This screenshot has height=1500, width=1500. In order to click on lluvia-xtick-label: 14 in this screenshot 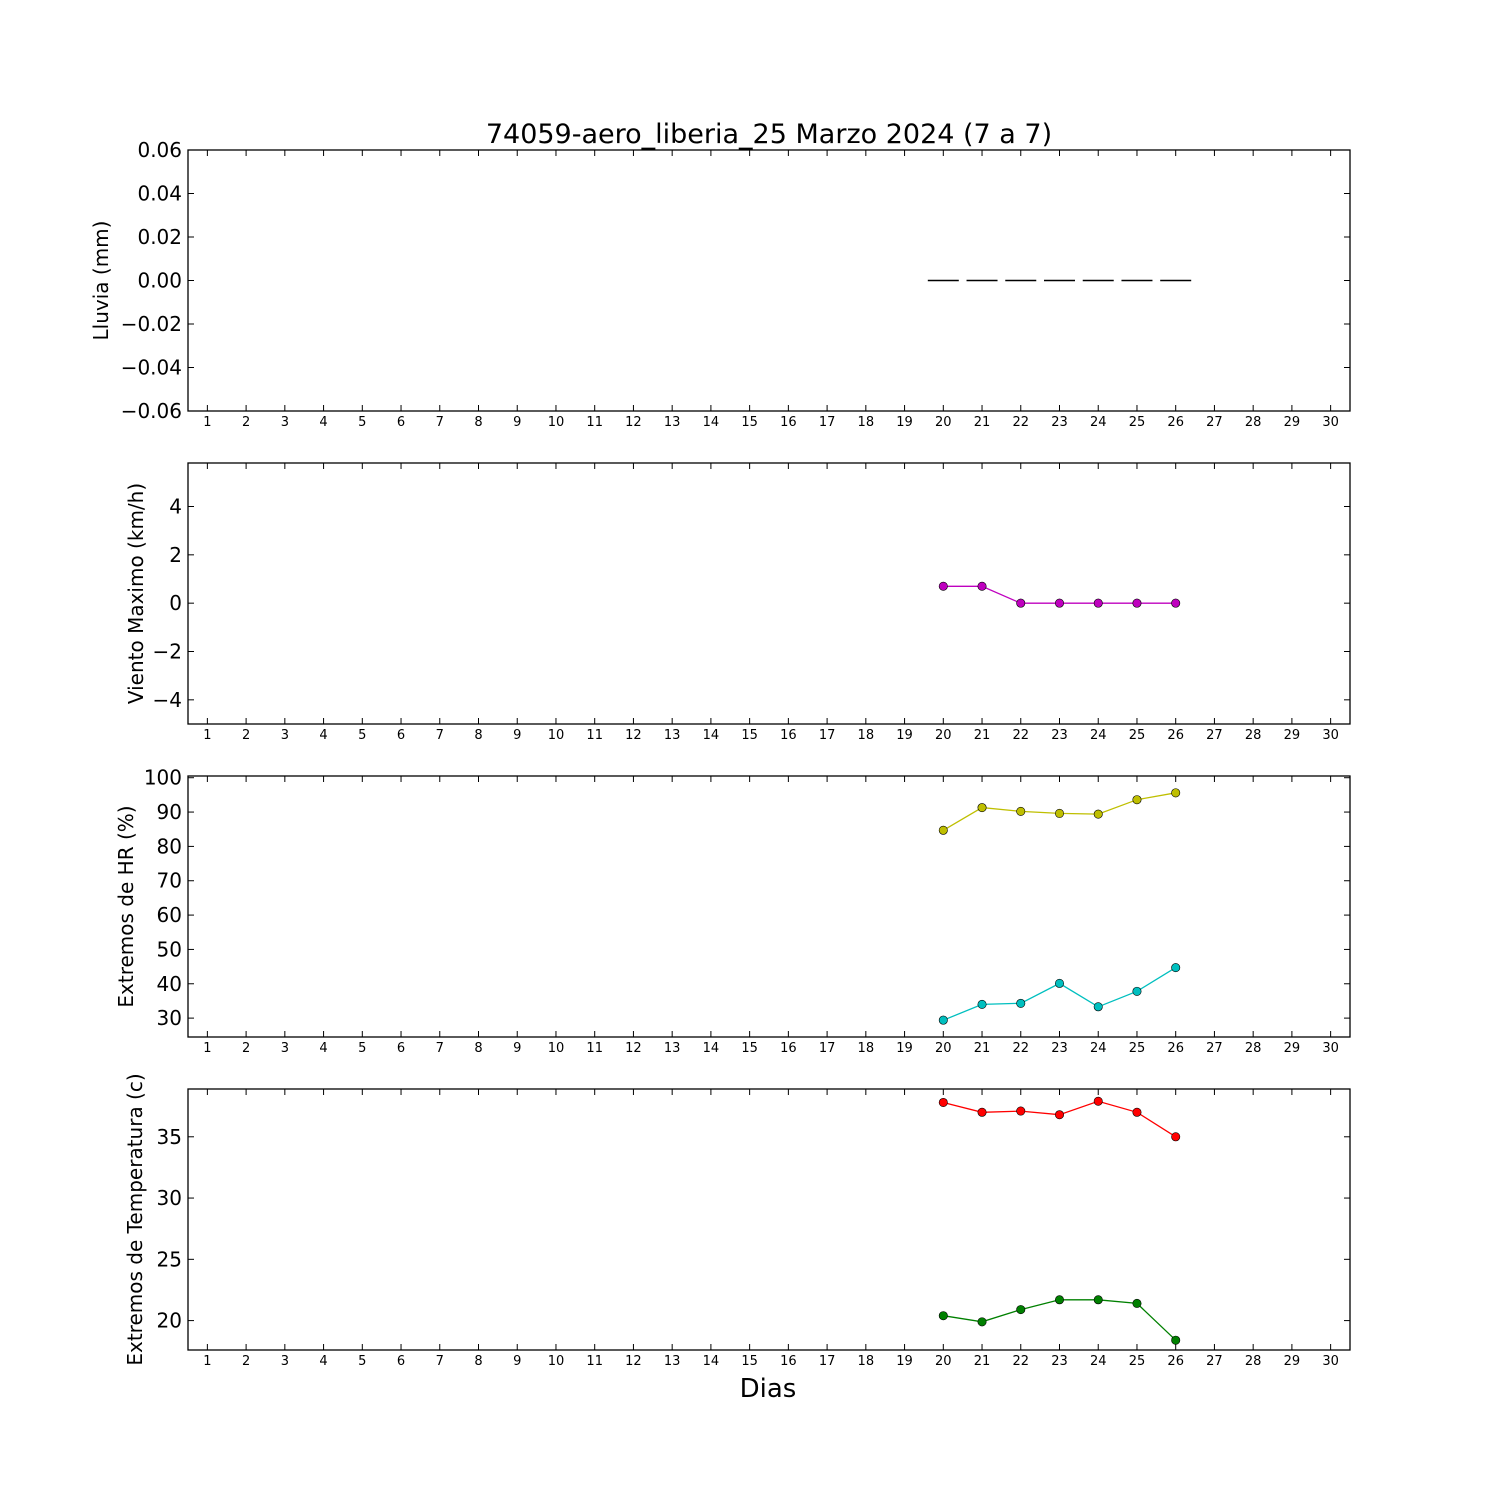, I will do `click(711, 422)`.